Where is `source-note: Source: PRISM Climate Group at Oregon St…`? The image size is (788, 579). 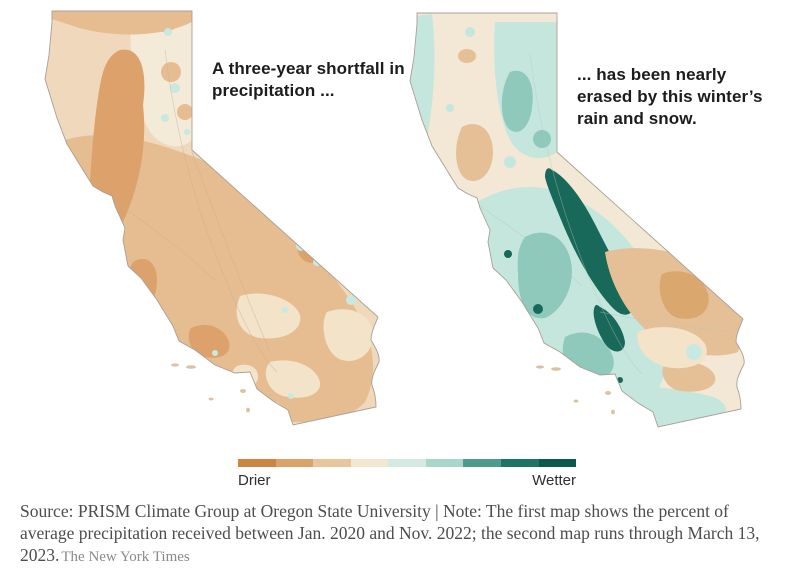
source-note: Source: PRISM Climate Group at Oregon St… is located at coordinates (394, 534).